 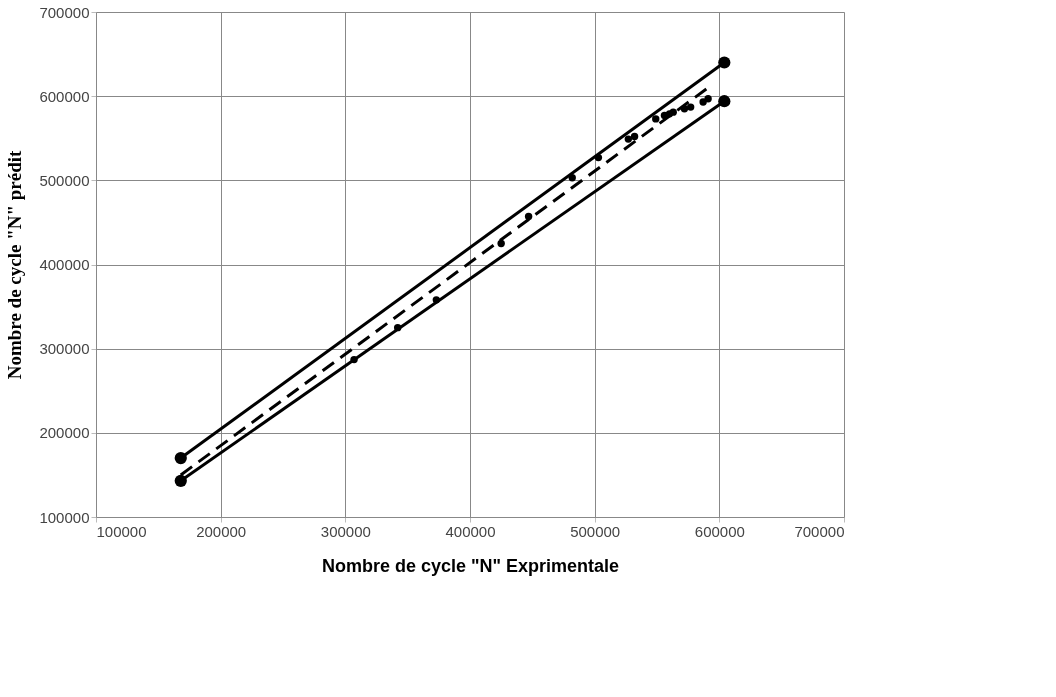 What do you see at coordinates (64, 12) in the screenshot?
I see `y-tick-label: 700000` at bounding box center [64, 12].